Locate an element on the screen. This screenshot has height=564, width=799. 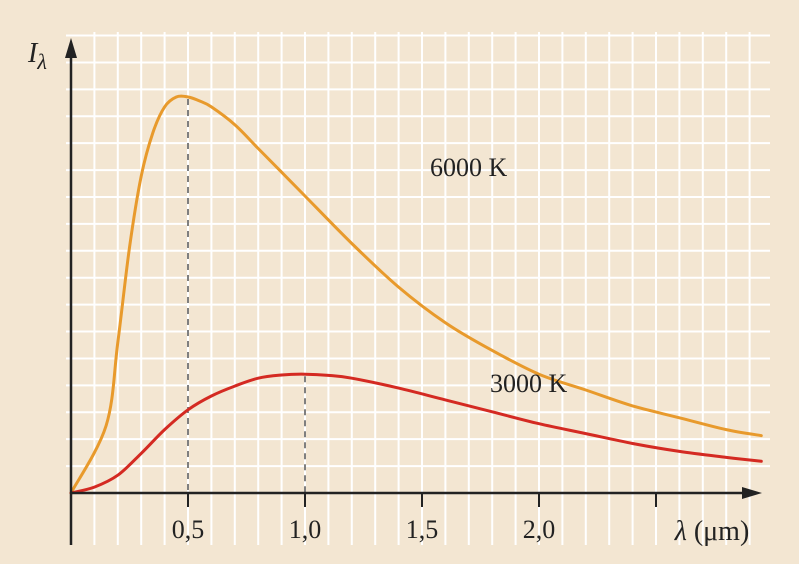
x-axis-arrow-icon is located at coordinates (752, 493).